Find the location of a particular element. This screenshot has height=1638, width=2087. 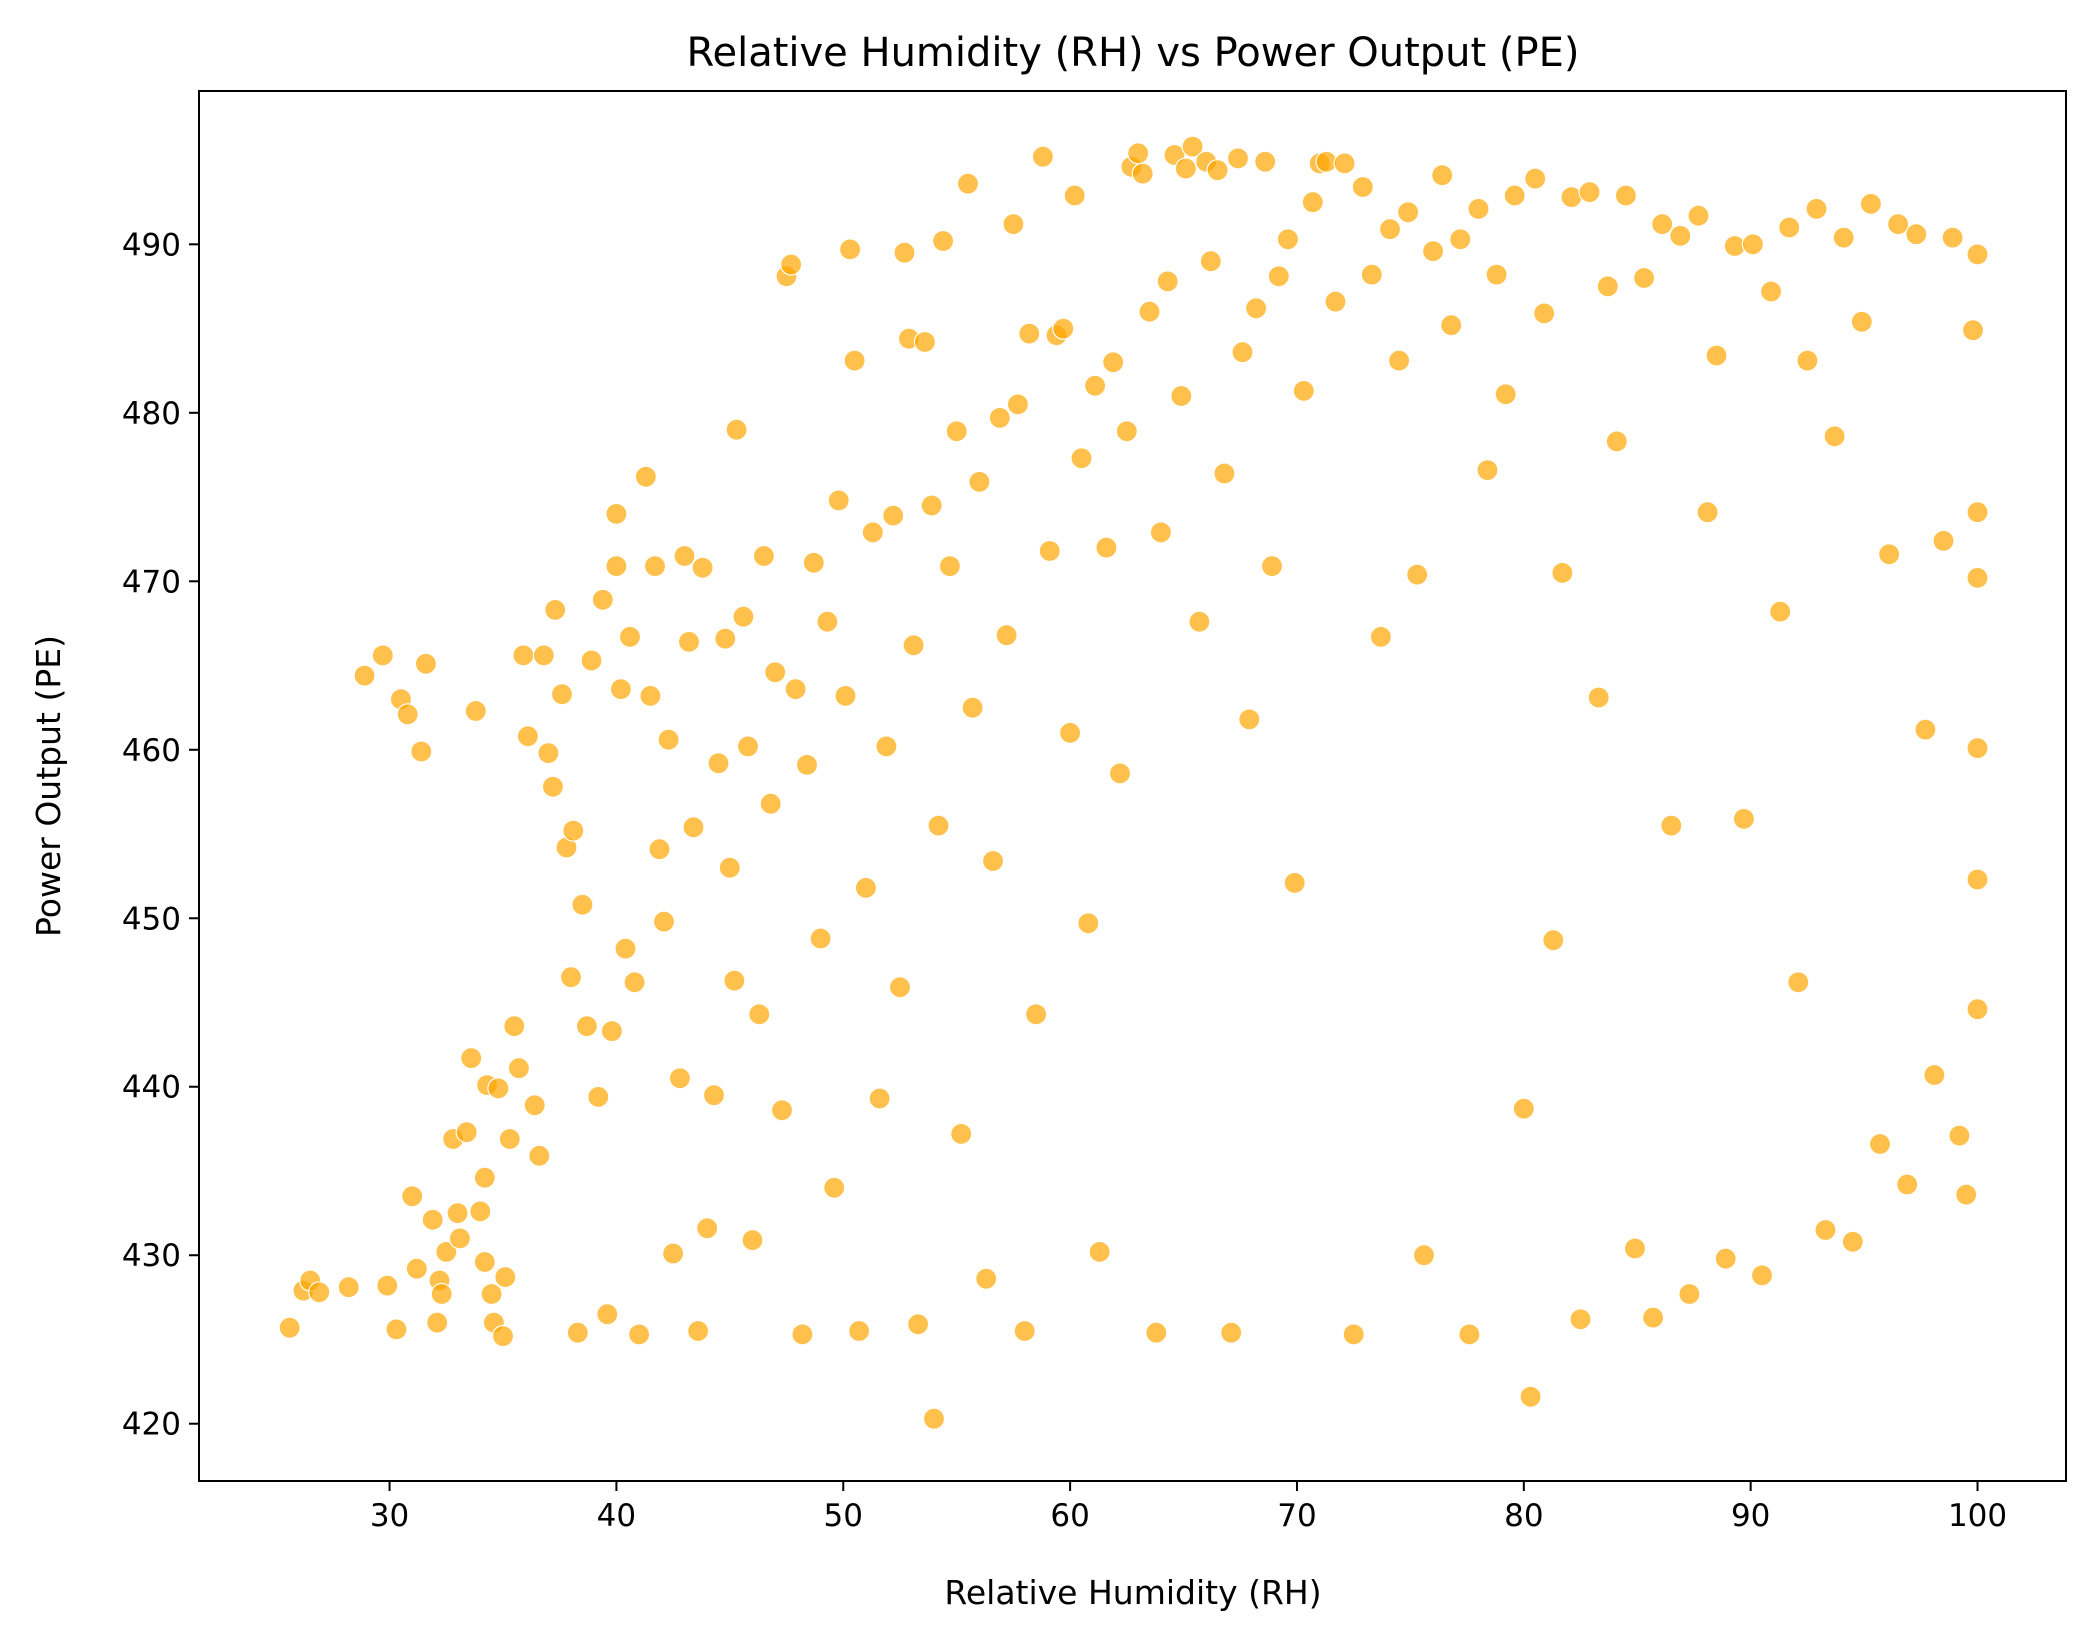

y-tick-label: 420 is located at coordinates (151, 1425).